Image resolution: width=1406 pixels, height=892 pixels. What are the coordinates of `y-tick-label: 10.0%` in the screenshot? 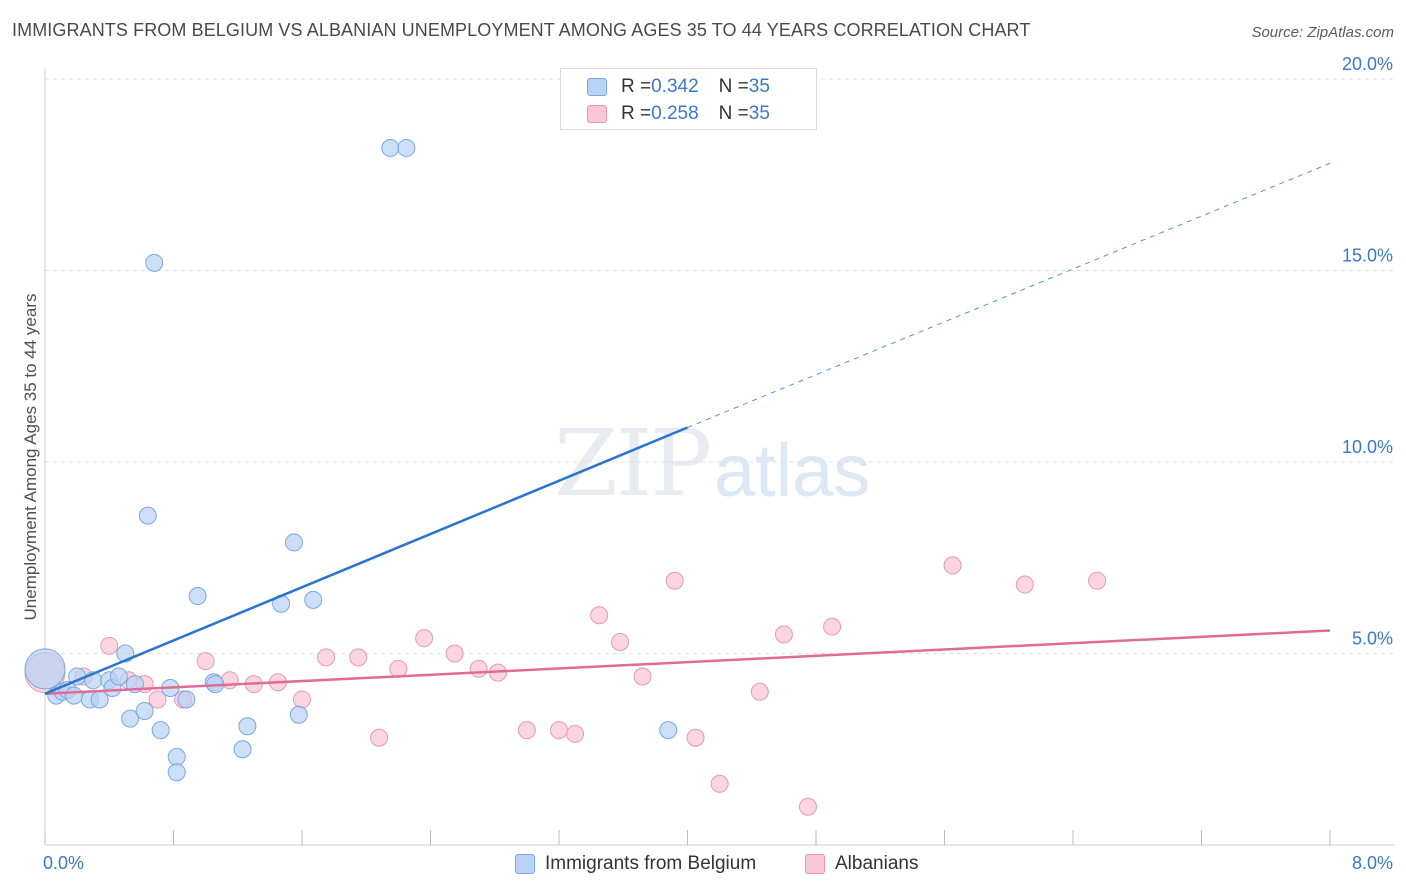 It's located at (1367, 447).